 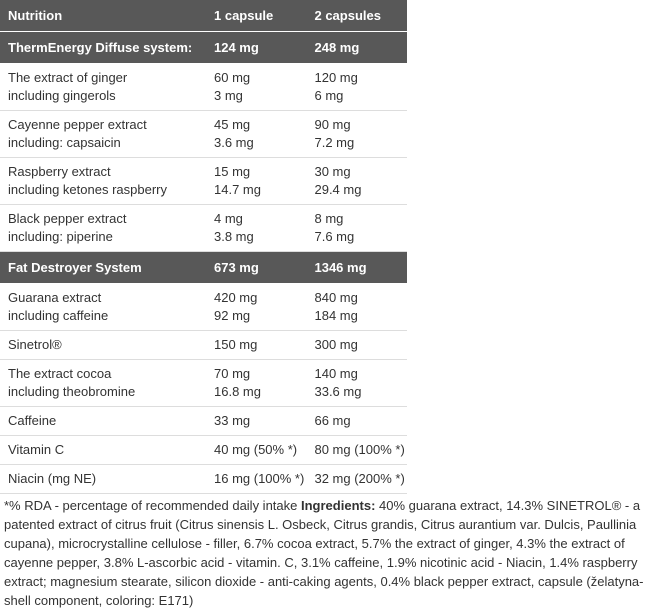 What do you see at coordinates (72, 391) in the screenshot?
I see `cell-line: including theobromine` at bounding box center [72, 391].